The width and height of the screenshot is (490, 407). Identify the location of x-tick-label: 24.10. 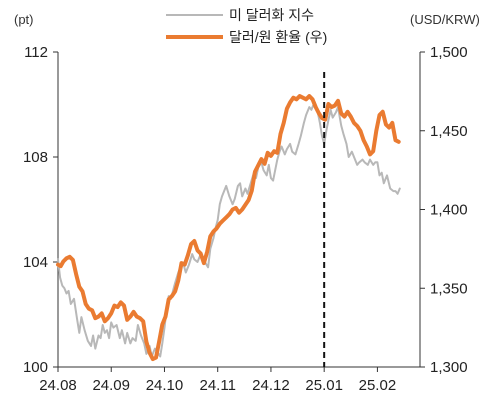
(165, 385).